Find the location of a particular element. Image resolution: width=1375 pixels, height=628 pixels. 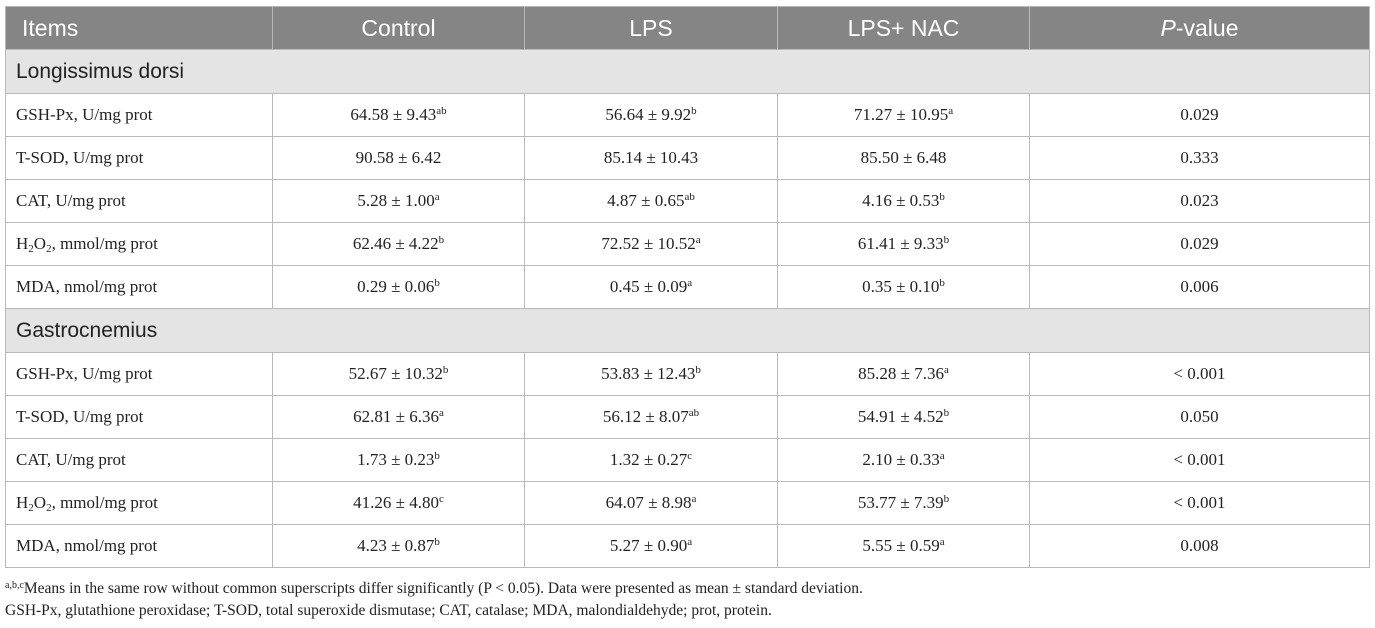

item-cell: GSH-Px, U/mg prot is located at coordinates (139, 374).